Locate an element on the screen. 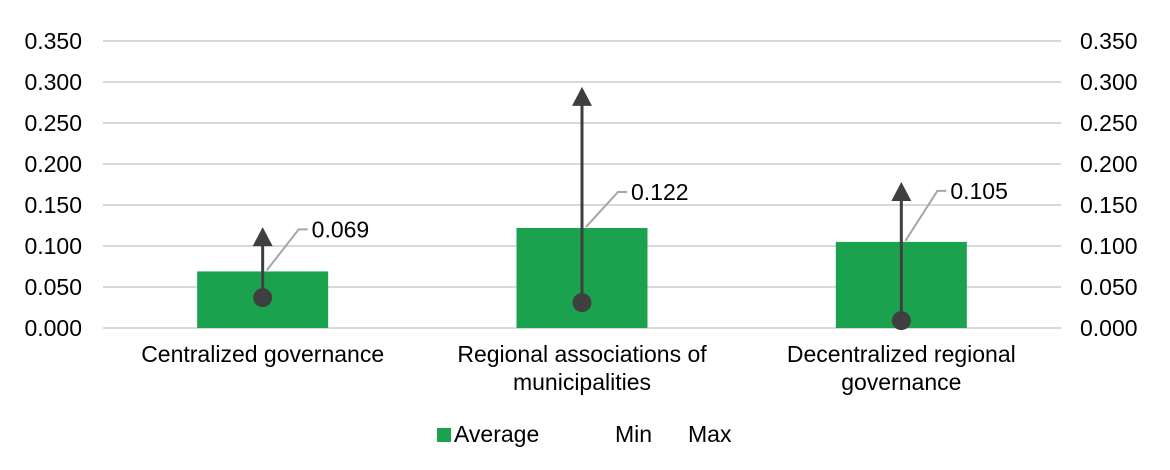  legend-label-average: Average is located at coordinates (497, 434).